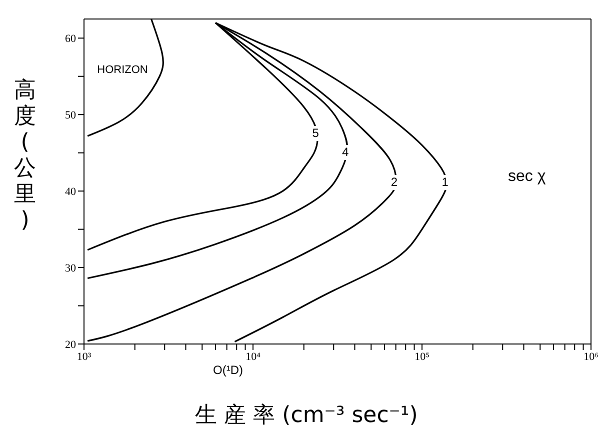 The height and width of the screenshot is (445, 613). What do you see at coordinates (70, 192) in the screenshot?
I see `y-tick-label: 40` at bounding box center [70, 192].